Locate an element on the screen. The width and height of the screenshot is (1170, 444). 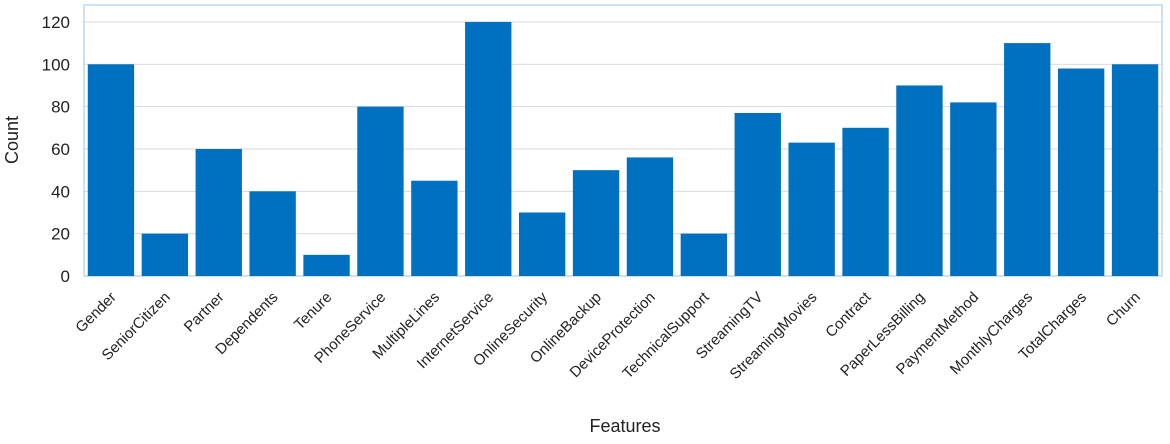
x-tick-label: Tenure is located at coordinates (313, 311).